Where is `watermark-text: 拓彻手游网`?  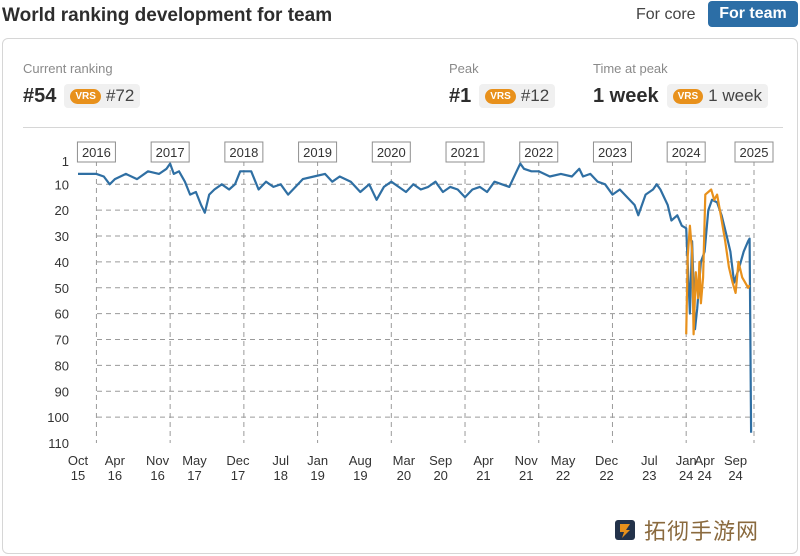
watermark-text: 拓彻手游网 is located at coordinates (702, 532).